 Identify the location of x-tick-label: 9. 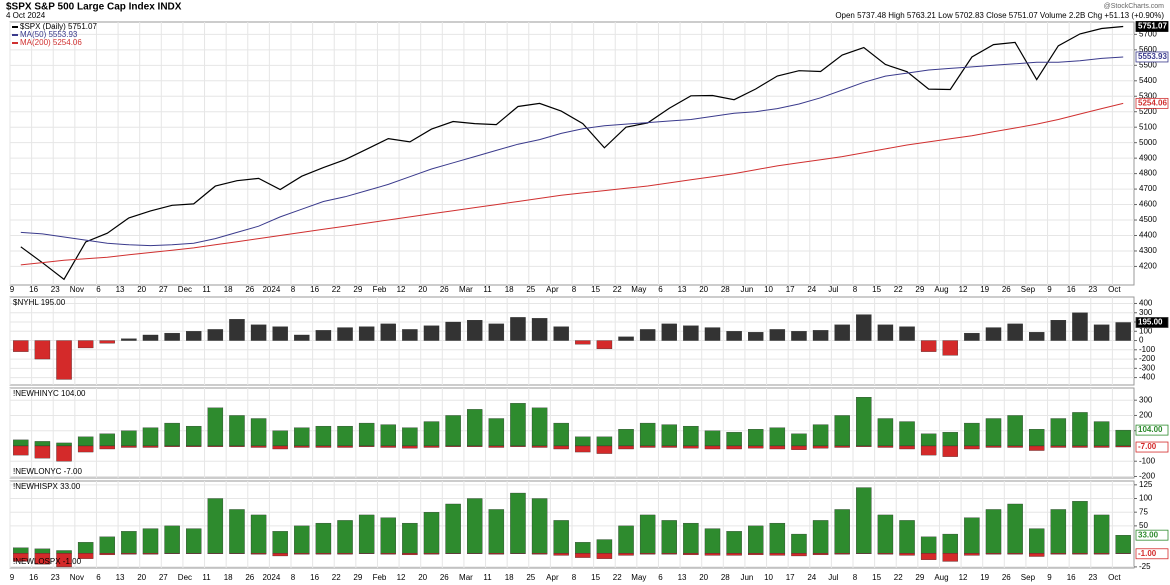
(1049, 289).